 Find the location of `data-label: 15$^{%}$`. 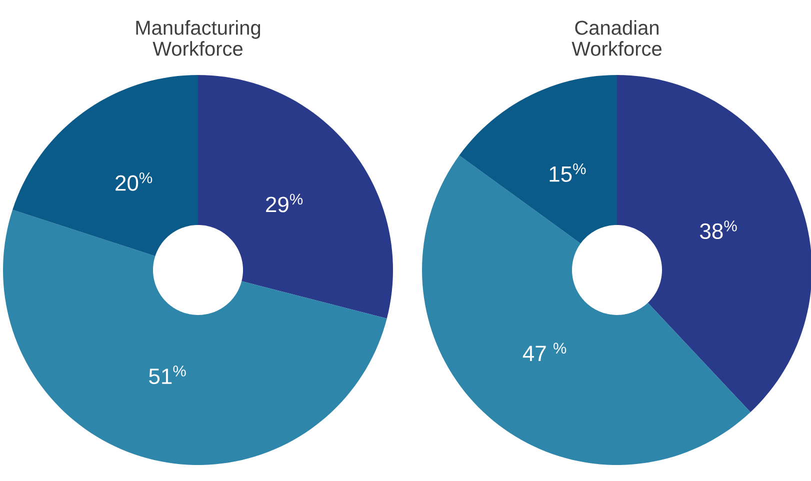

data-label: 15$^{%}$ is located at coordinates (568, 172).